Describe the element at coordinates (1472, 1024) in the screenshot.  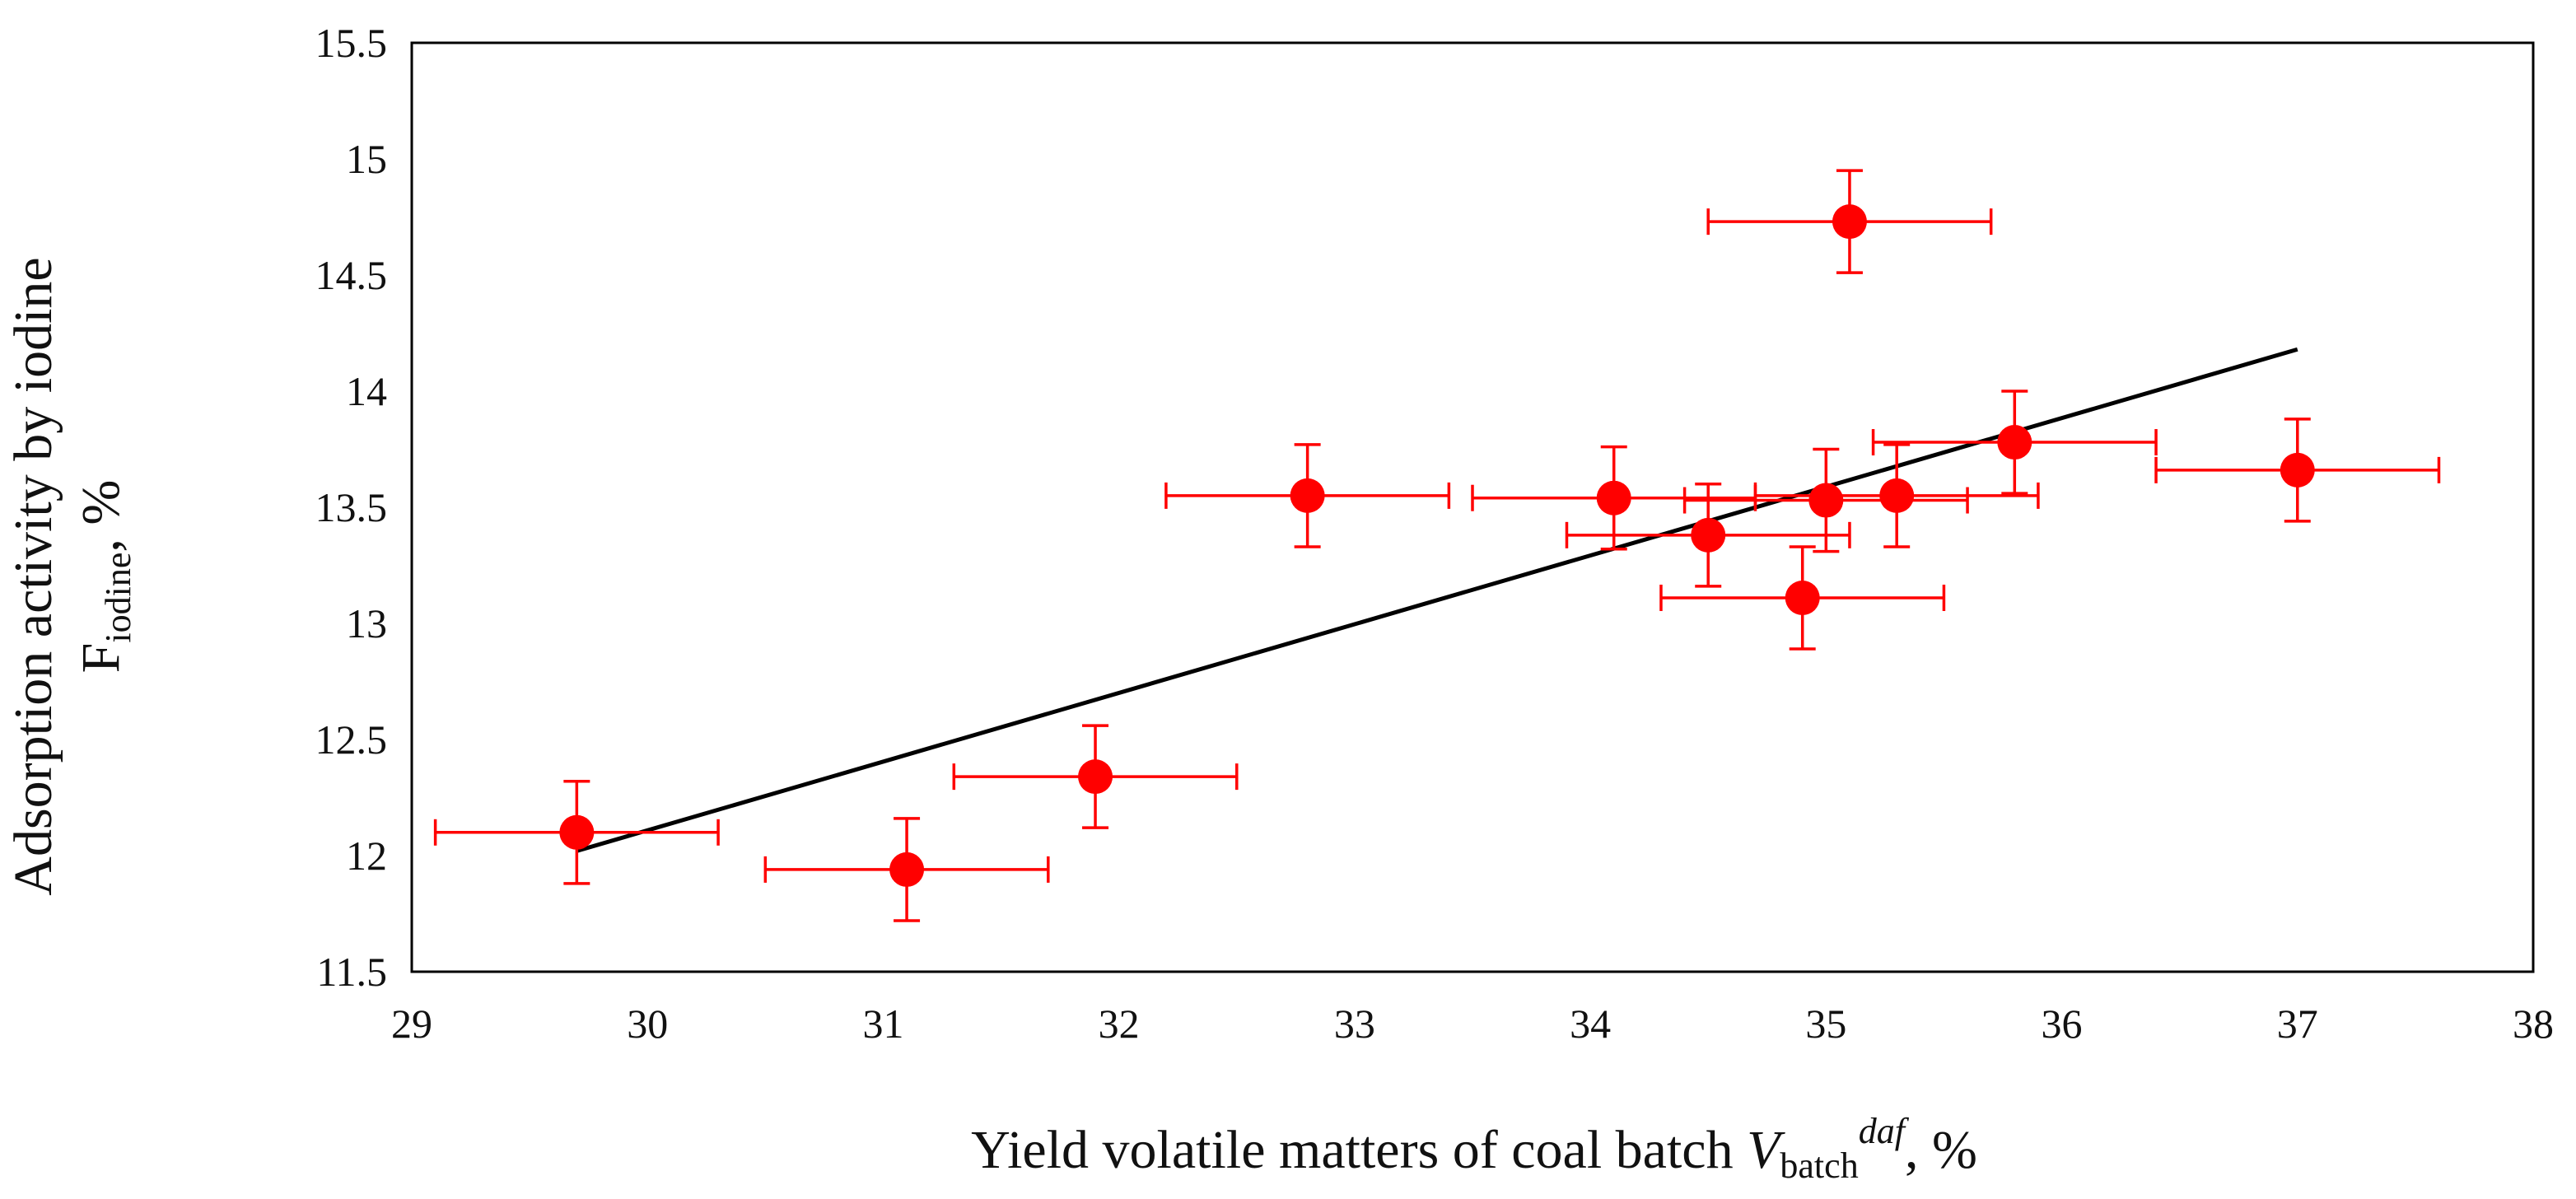
I see `x-tick-labels: 29 30 31 32 33 34 35 36 37 38` at that location.